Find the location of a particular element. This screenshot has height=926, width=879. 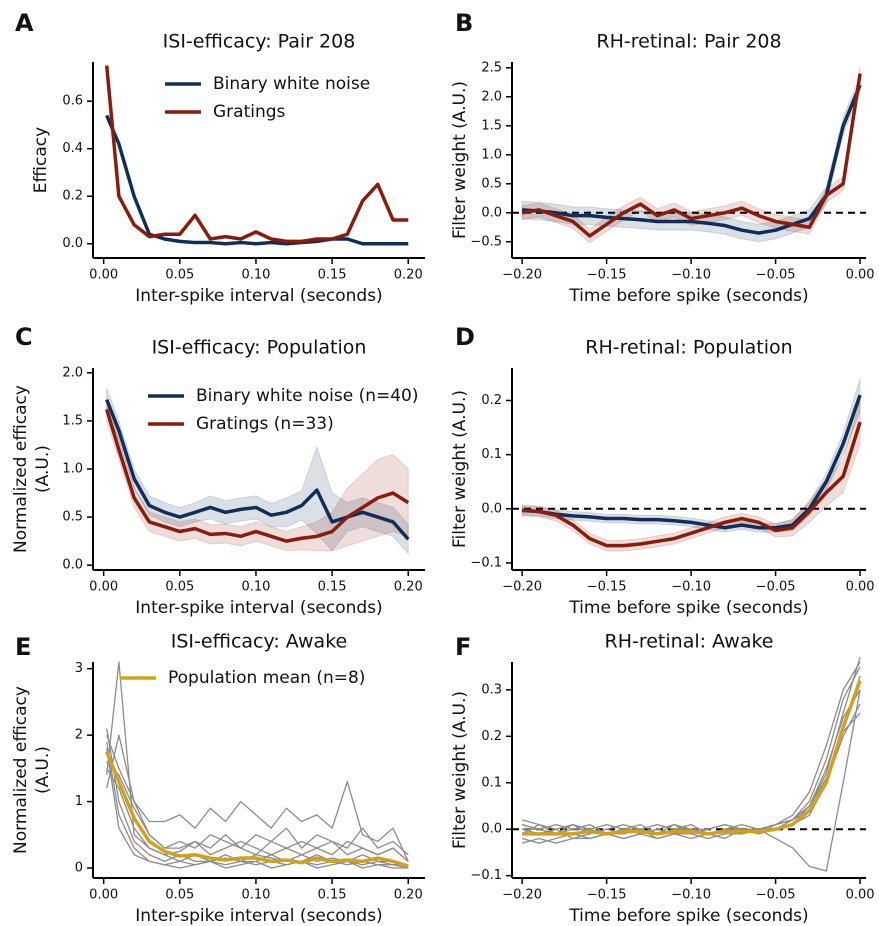

legend-label: Gratings (n=33) is located at coordinates (265, 424).